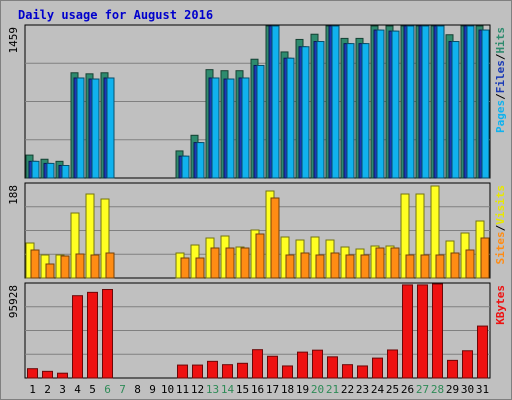 Image resolution: width=512 pixels, height=400 pixels. Describe the element at coordinates (485, 104) in the screenshot. I see `bar-pages-day-31: Pages 31: 1420` at that location.